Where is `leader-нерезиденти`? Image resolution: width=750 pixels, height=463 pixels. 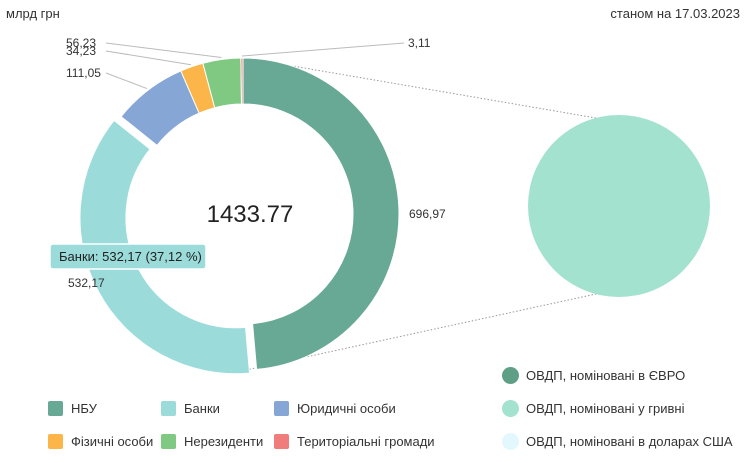 leader-нерезиденти is located at coordinates (163, 50).